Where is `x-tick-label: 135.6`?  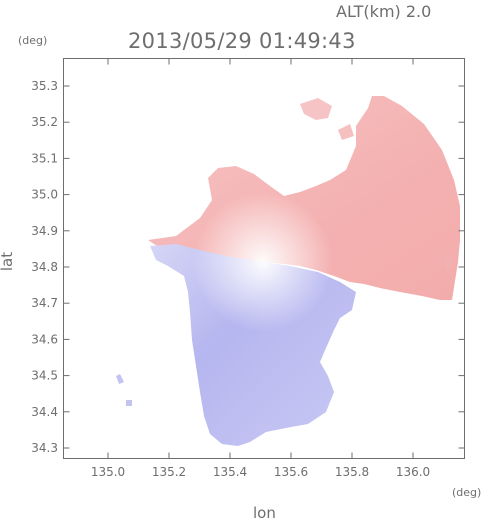
x-tick-label: 135.6 is located at coordinates (291, 472).